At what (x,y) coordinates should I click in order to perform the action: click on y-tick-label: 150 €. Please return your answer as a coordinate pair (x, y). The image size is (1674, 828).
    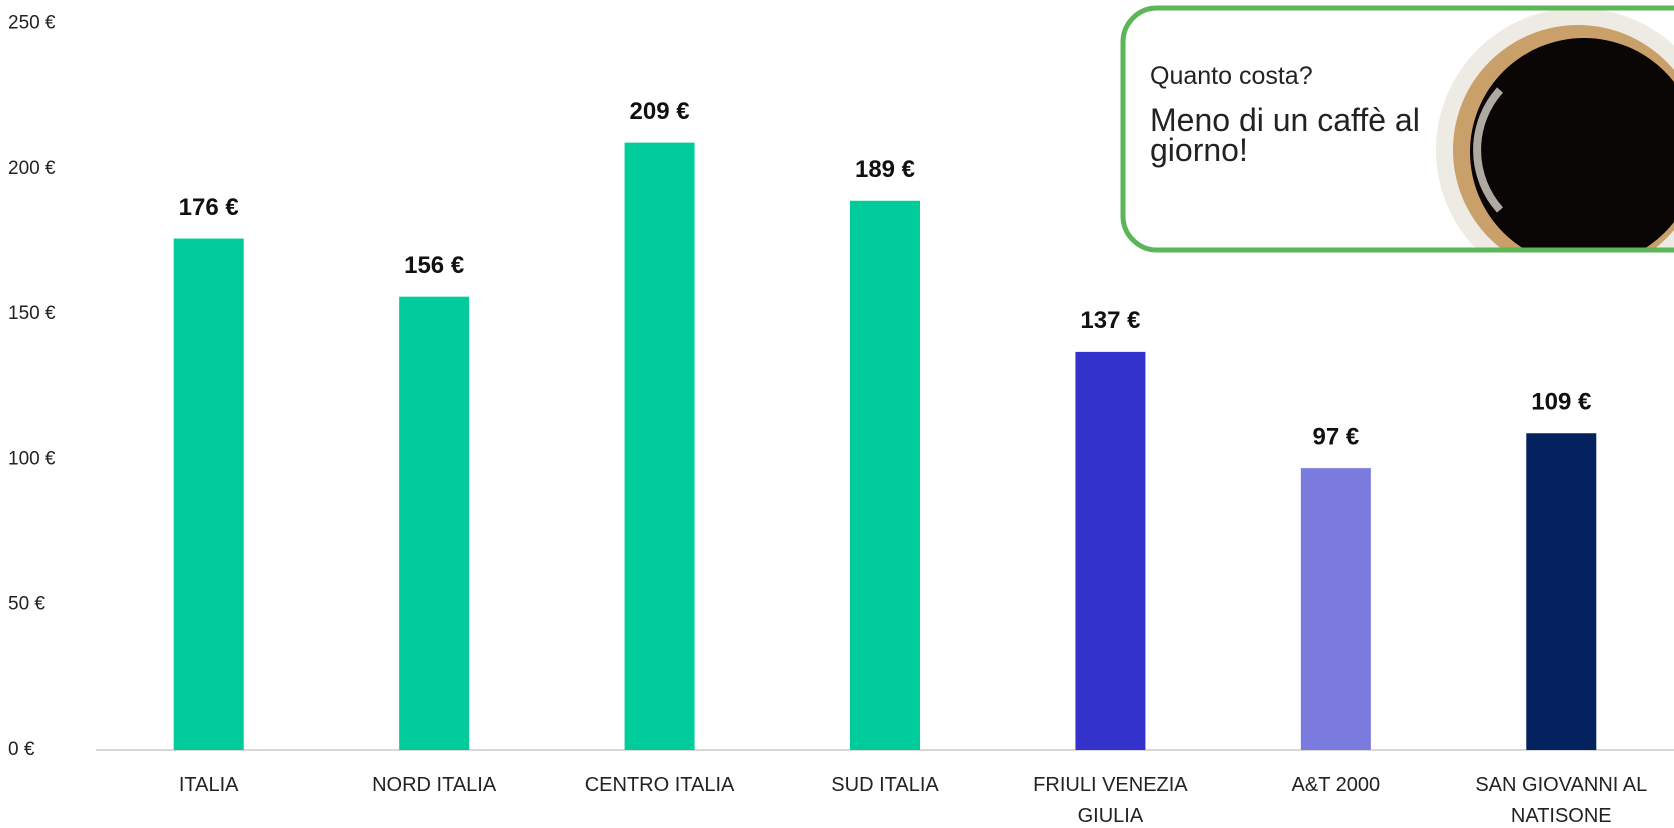
    Looking at the image, I should click on (32, 313).